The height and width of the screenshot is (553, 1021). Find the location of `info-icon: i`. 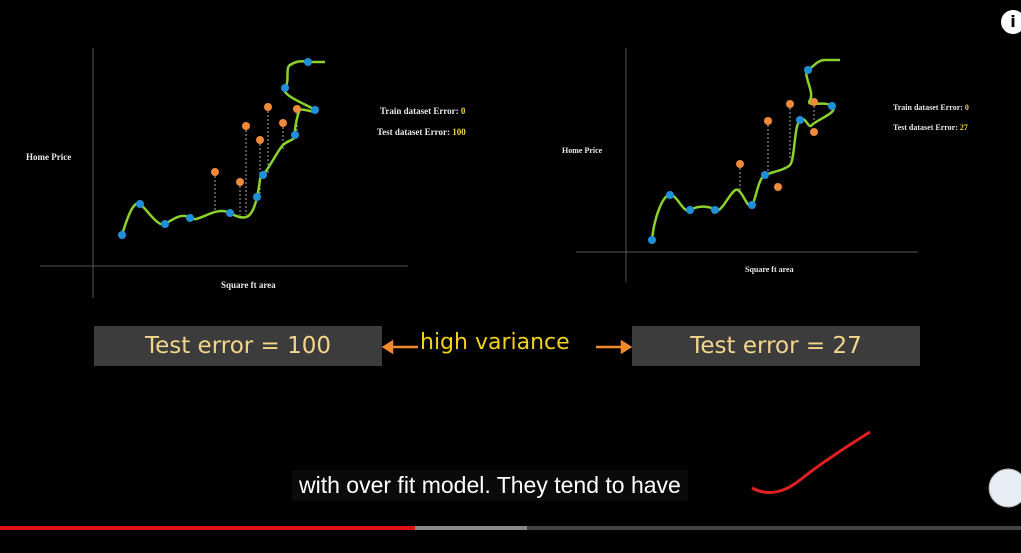

info-icon: i is located at coordinates (1011, 22).